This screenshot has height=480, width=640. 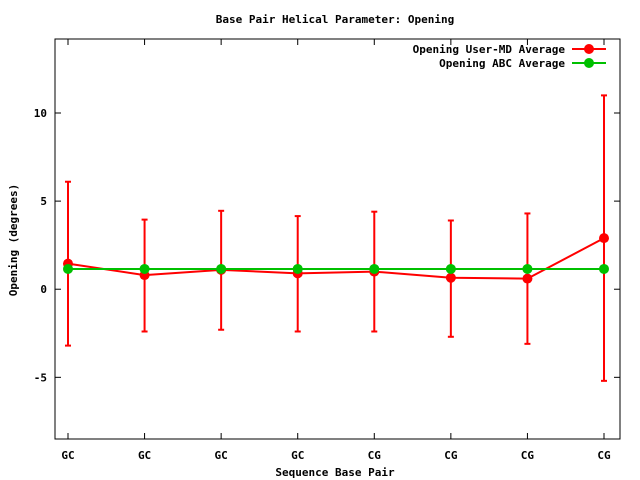 What do you see at coordinates (335, 19) in the screenshot?
I see `chart-title: Base Pair Helical Parameter: Opening` at bounding box center [335, 19].